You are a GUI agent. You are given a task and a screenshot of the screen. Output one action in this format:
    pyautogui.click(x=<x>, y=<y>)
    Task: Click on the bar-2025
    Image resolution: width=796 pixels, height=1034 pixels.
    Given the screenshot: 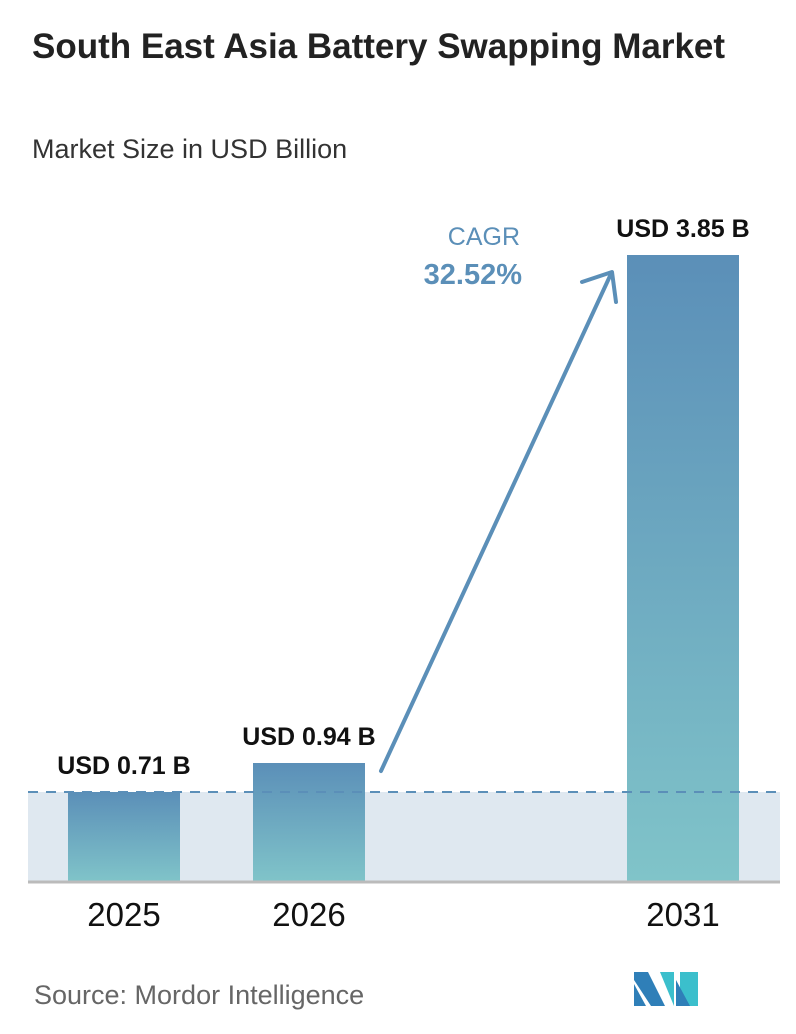 What is the action you would take?
    pyautogui.click(x=124, y=837)
    